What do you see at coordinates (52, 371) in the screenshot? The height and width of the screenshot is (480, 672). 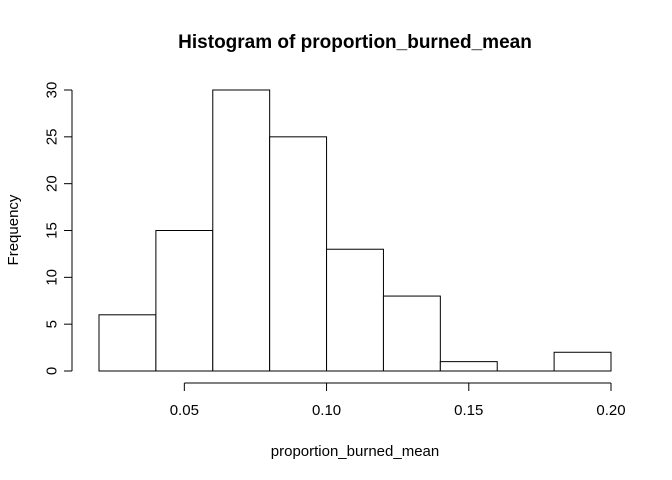 I see `y-tick-label-0: 0` at bounding box center [52, 371].